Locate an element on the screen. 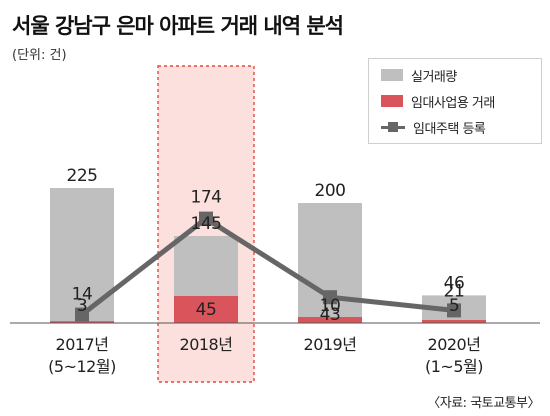  category-label: 2018년 is located at coordinates (206, 344).